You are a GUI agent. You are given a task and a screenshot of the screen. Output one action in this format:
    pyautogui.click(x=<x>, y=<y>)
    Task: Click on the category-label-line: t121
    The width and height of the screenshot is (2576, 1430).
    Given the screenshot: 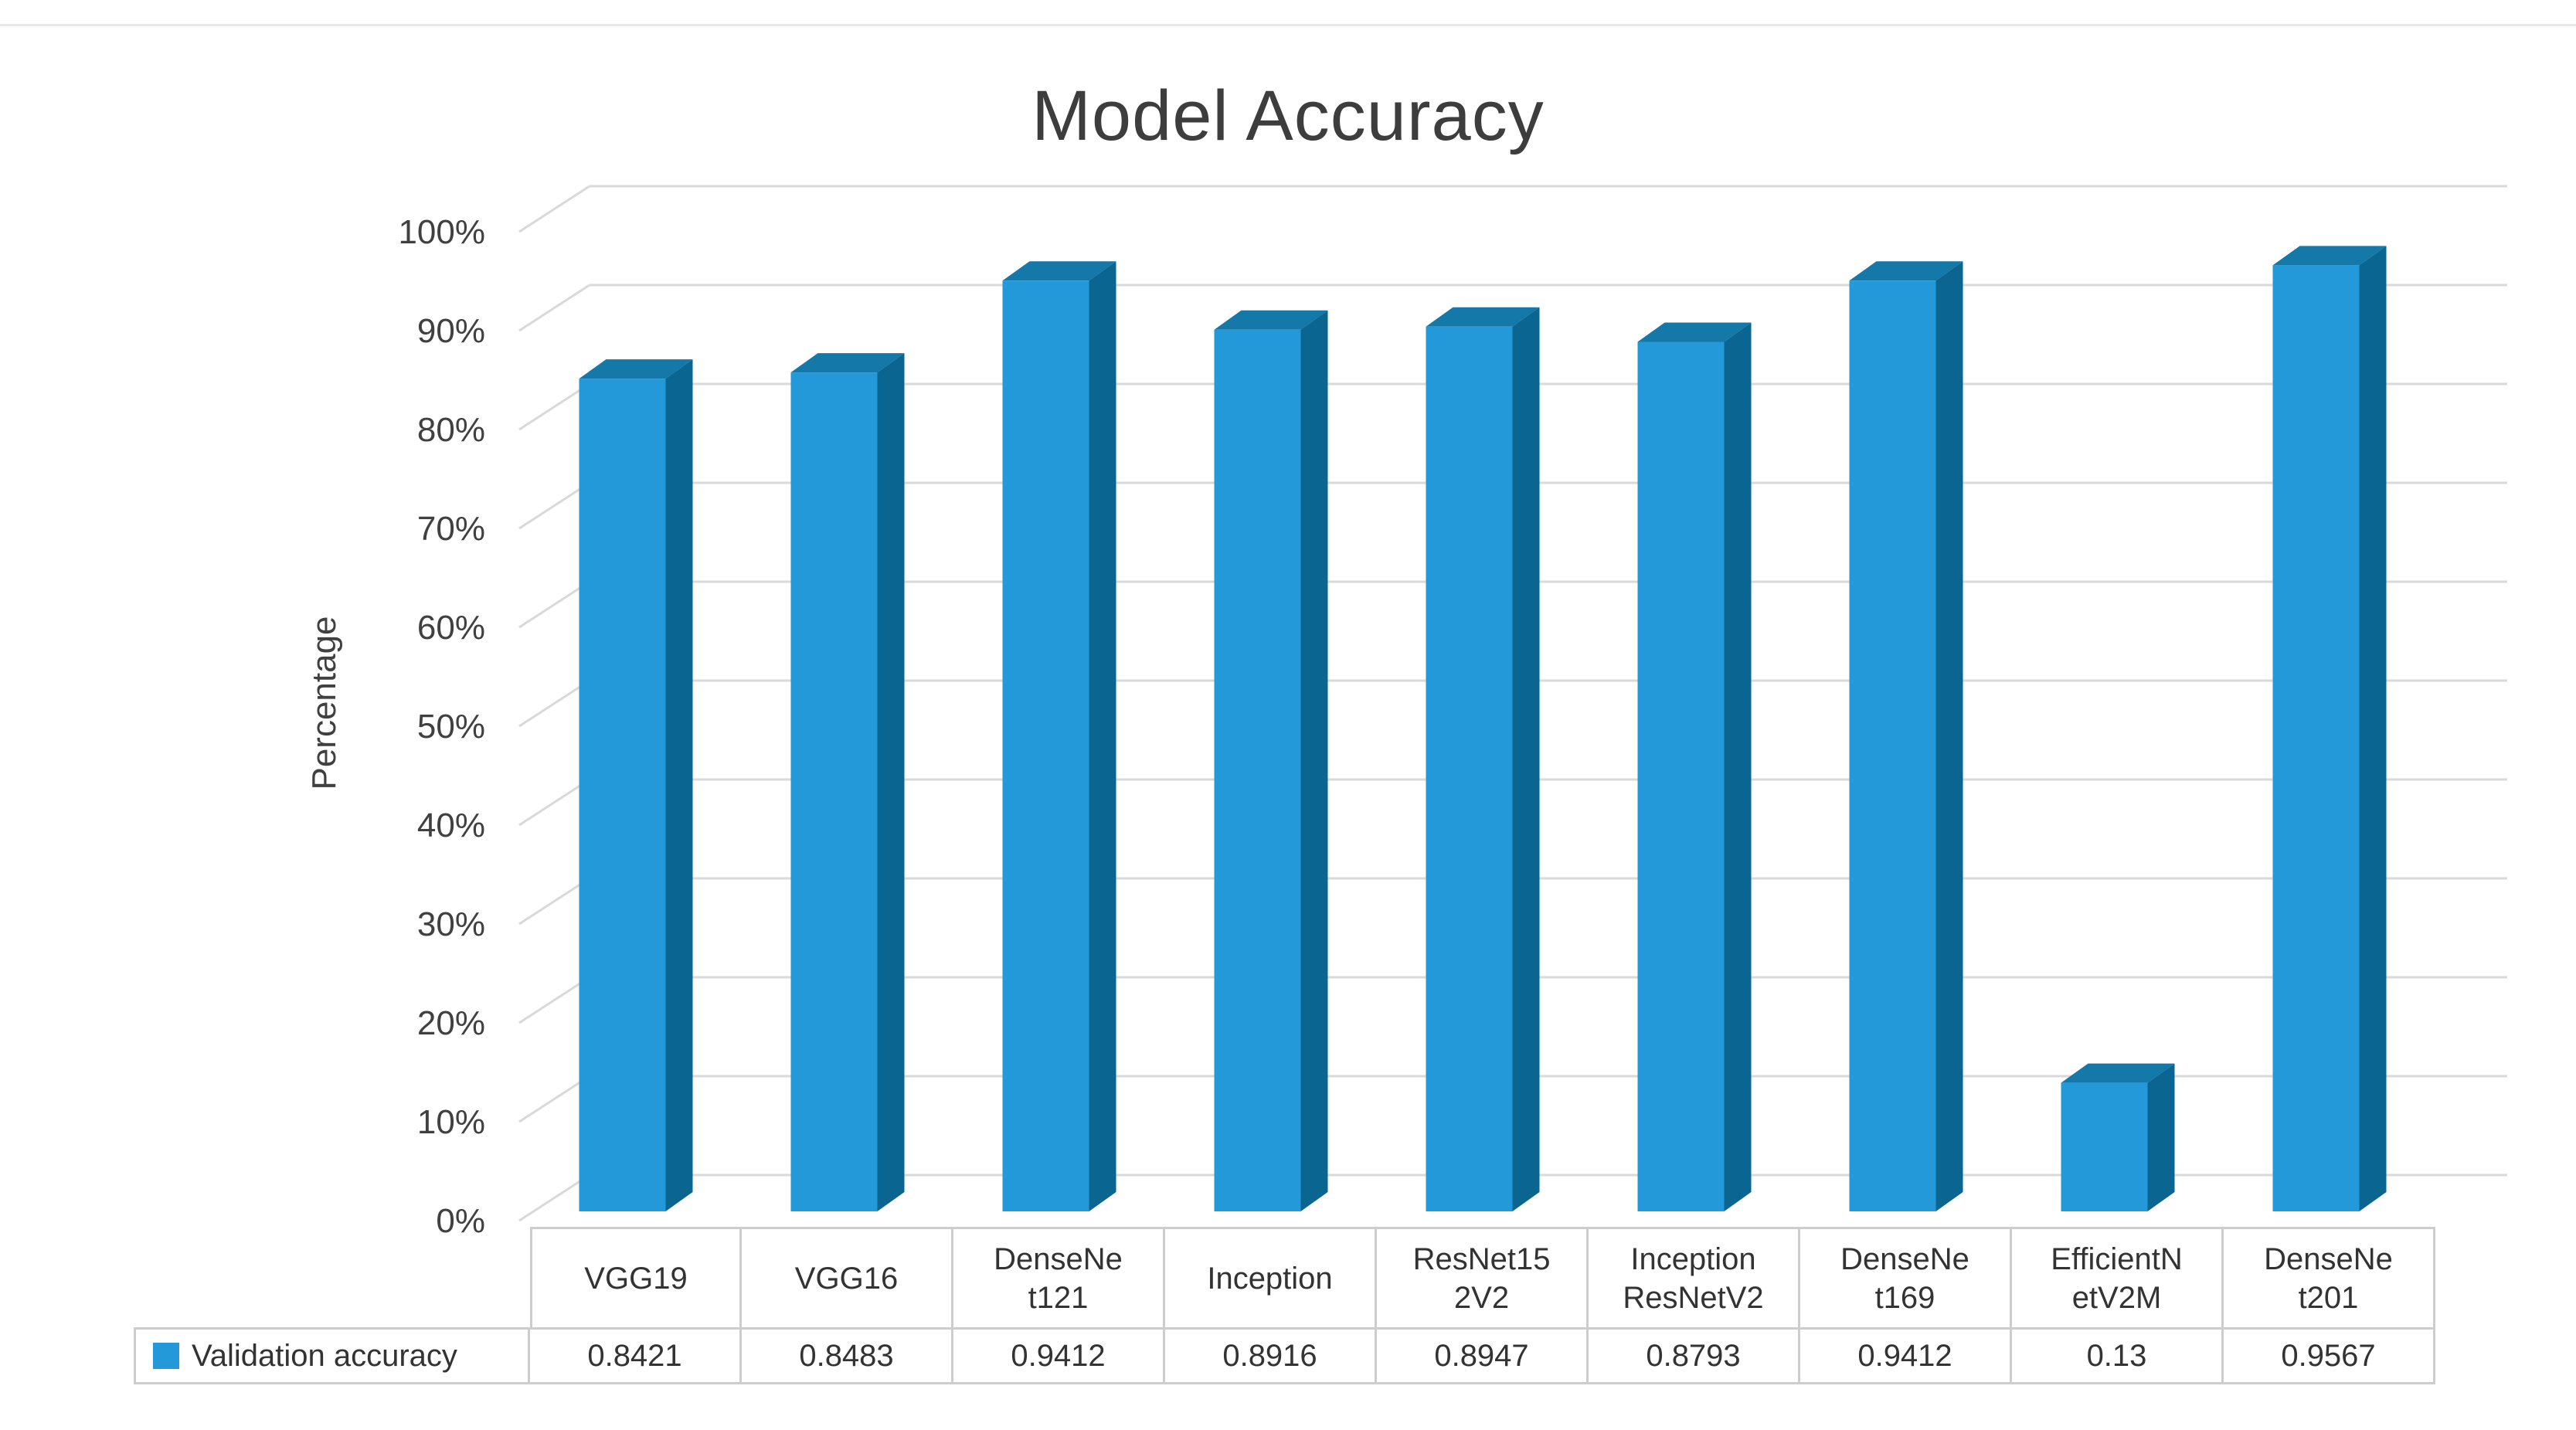 What is the action you would take?
    pyautogui.click(x=1058, y=1297)
    